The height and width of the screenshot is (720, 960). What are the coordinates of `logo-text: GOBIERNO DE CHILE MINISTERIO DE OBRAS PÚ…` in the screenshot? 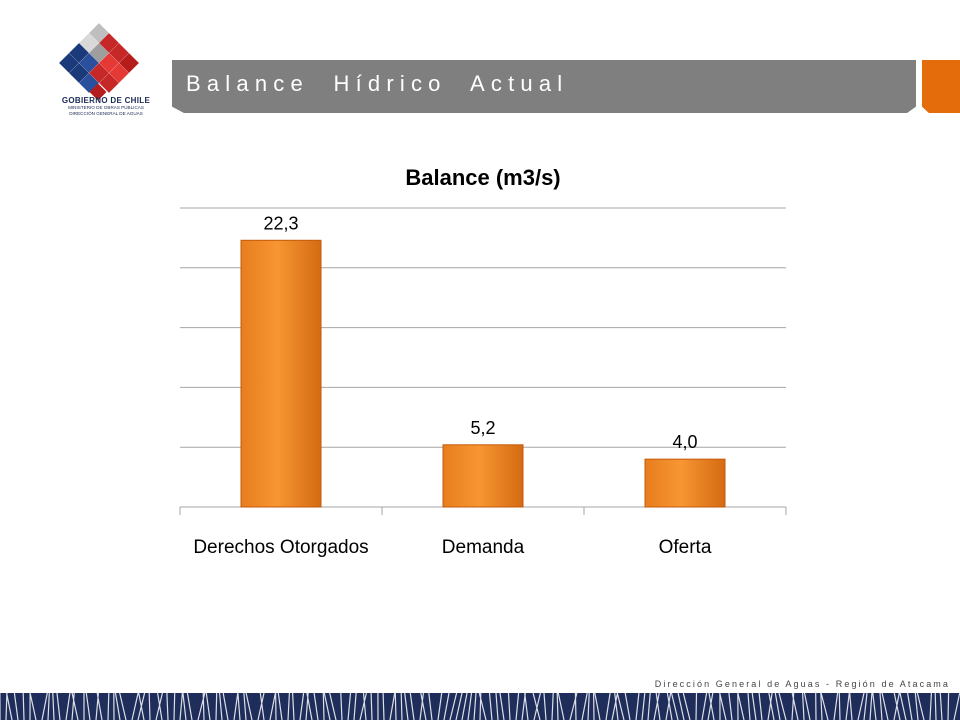 It's located at (106, 106).